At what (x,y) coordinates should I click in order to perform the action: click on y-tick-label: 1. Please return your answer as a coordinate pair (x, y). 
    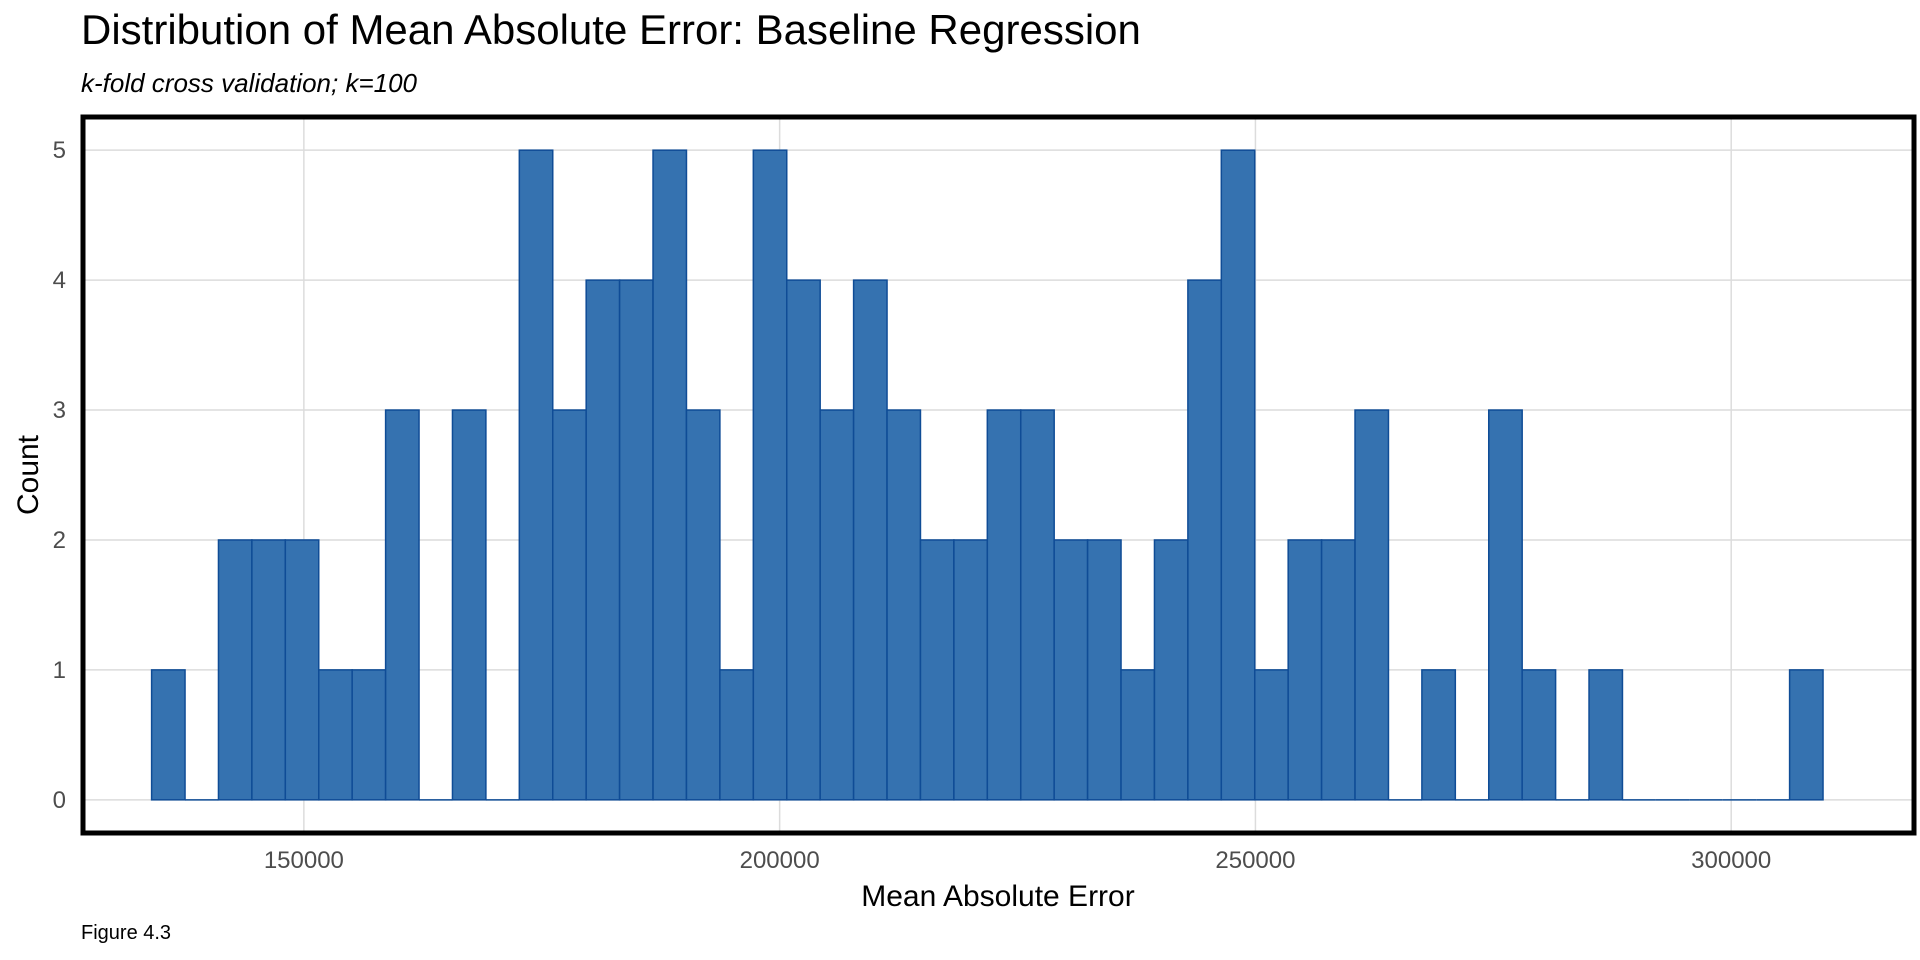
    Looking at the image, I should click on (59, 670).